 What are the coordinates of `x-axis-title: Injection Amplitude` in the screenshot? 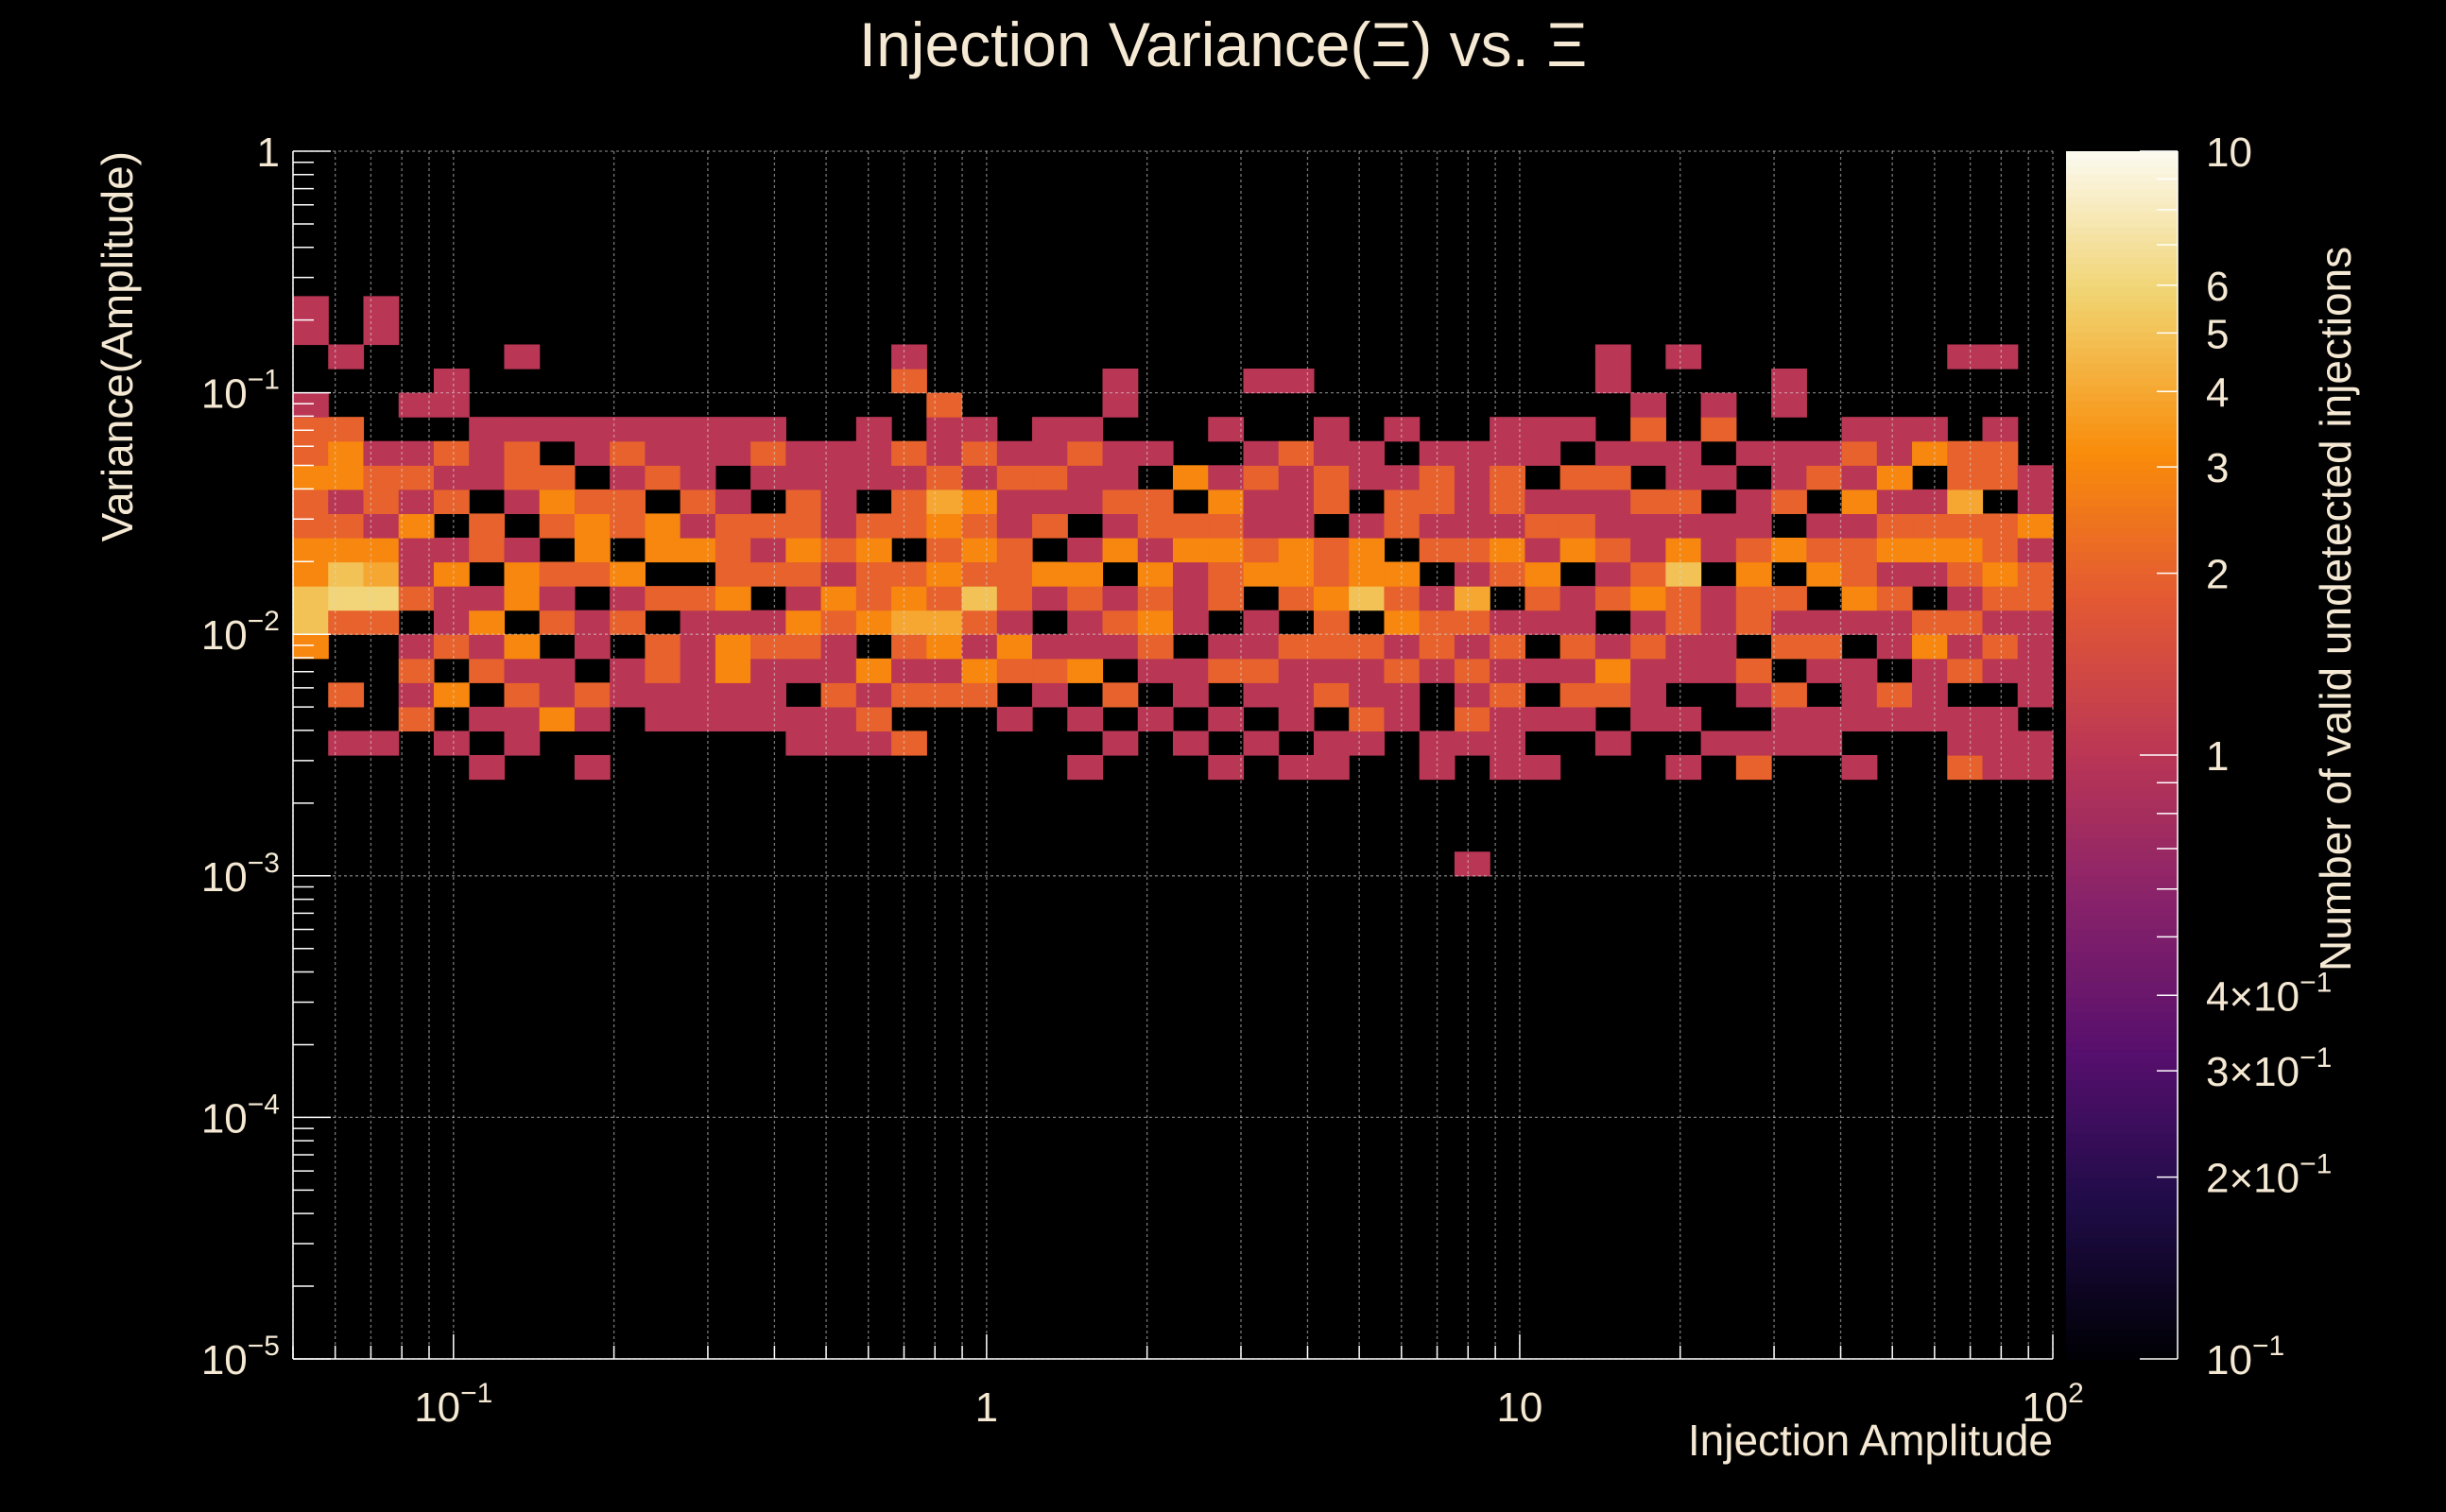 It's located at (1870, 1440).